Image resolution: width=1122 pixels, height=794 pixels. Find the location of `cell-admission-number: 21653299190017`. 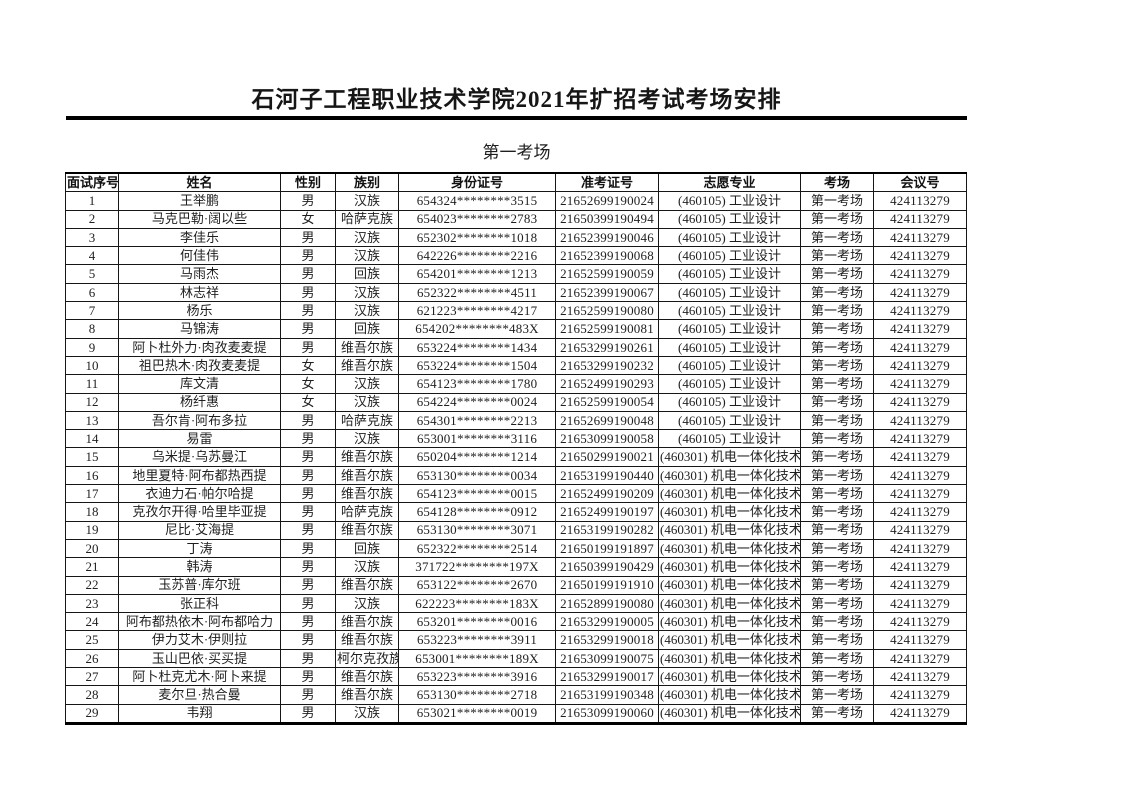

cell-admission-number: 21653299190017 is located at coordinates (607, 677).